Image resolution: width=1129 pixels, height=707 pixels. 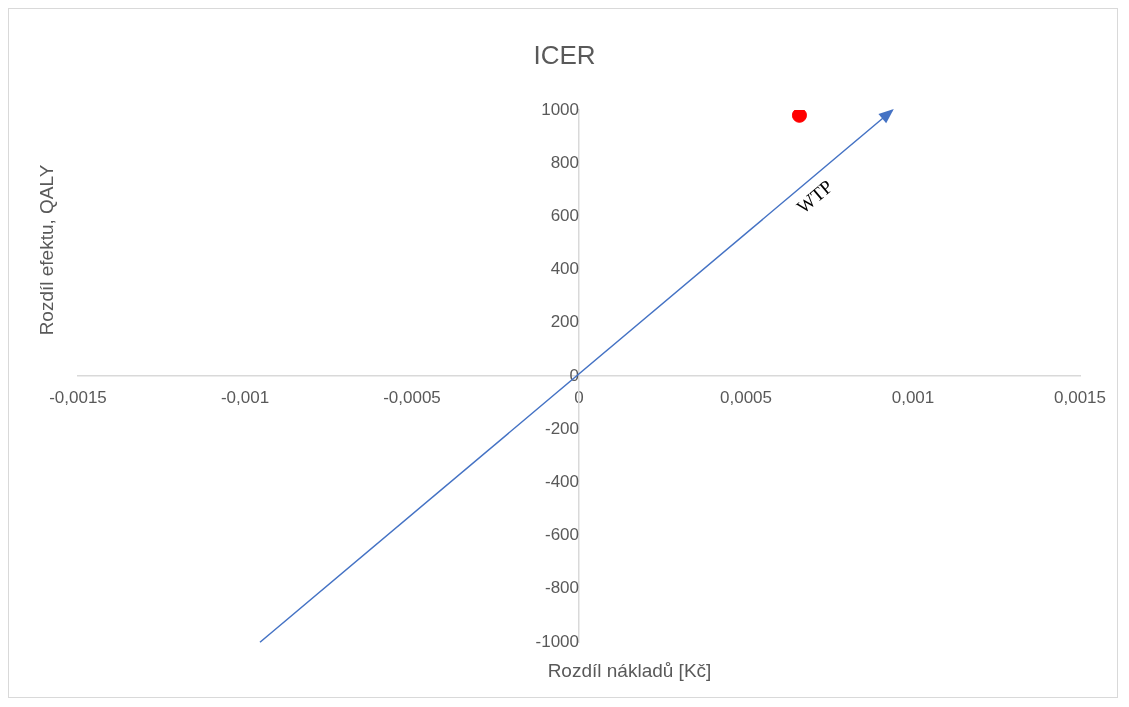 I want to click on y-tick-label: -200, so click(x=561, y=428).